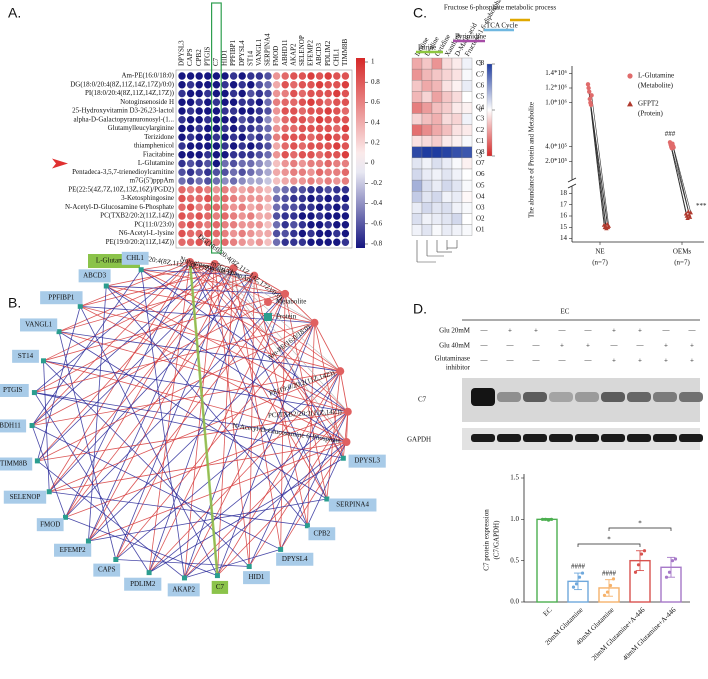  Describe the element at coordinates (480, 196) in the screenshot. I see `row-label: O4` at that location.